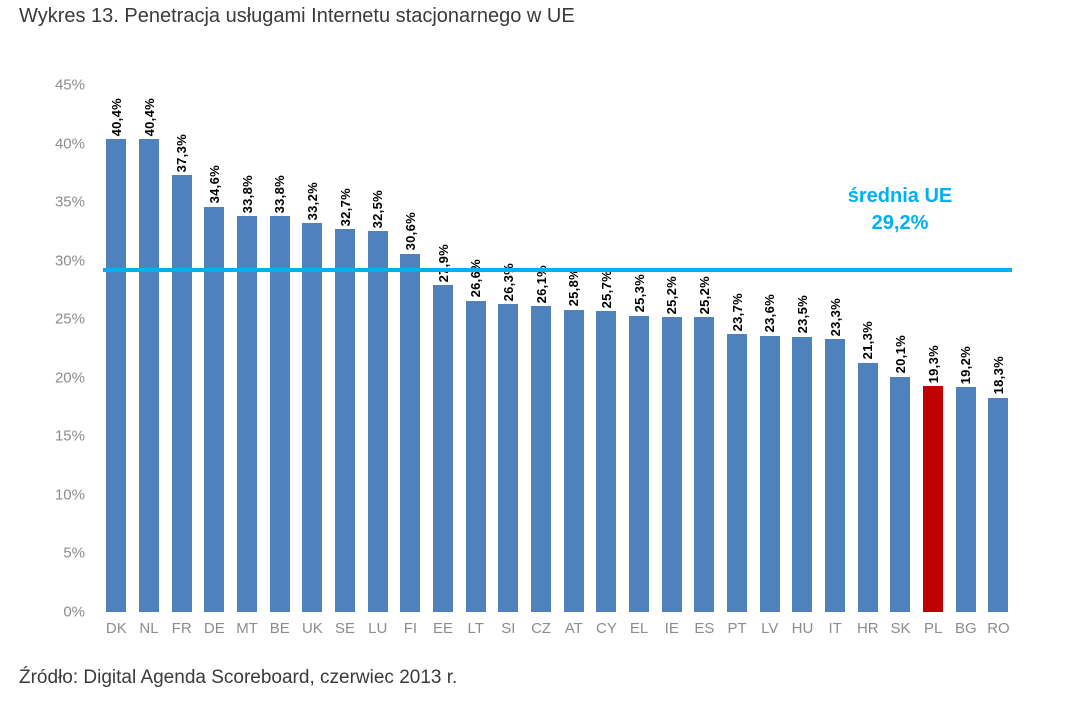  I want to click on y-axis-label: 5%, so click(74, 553).